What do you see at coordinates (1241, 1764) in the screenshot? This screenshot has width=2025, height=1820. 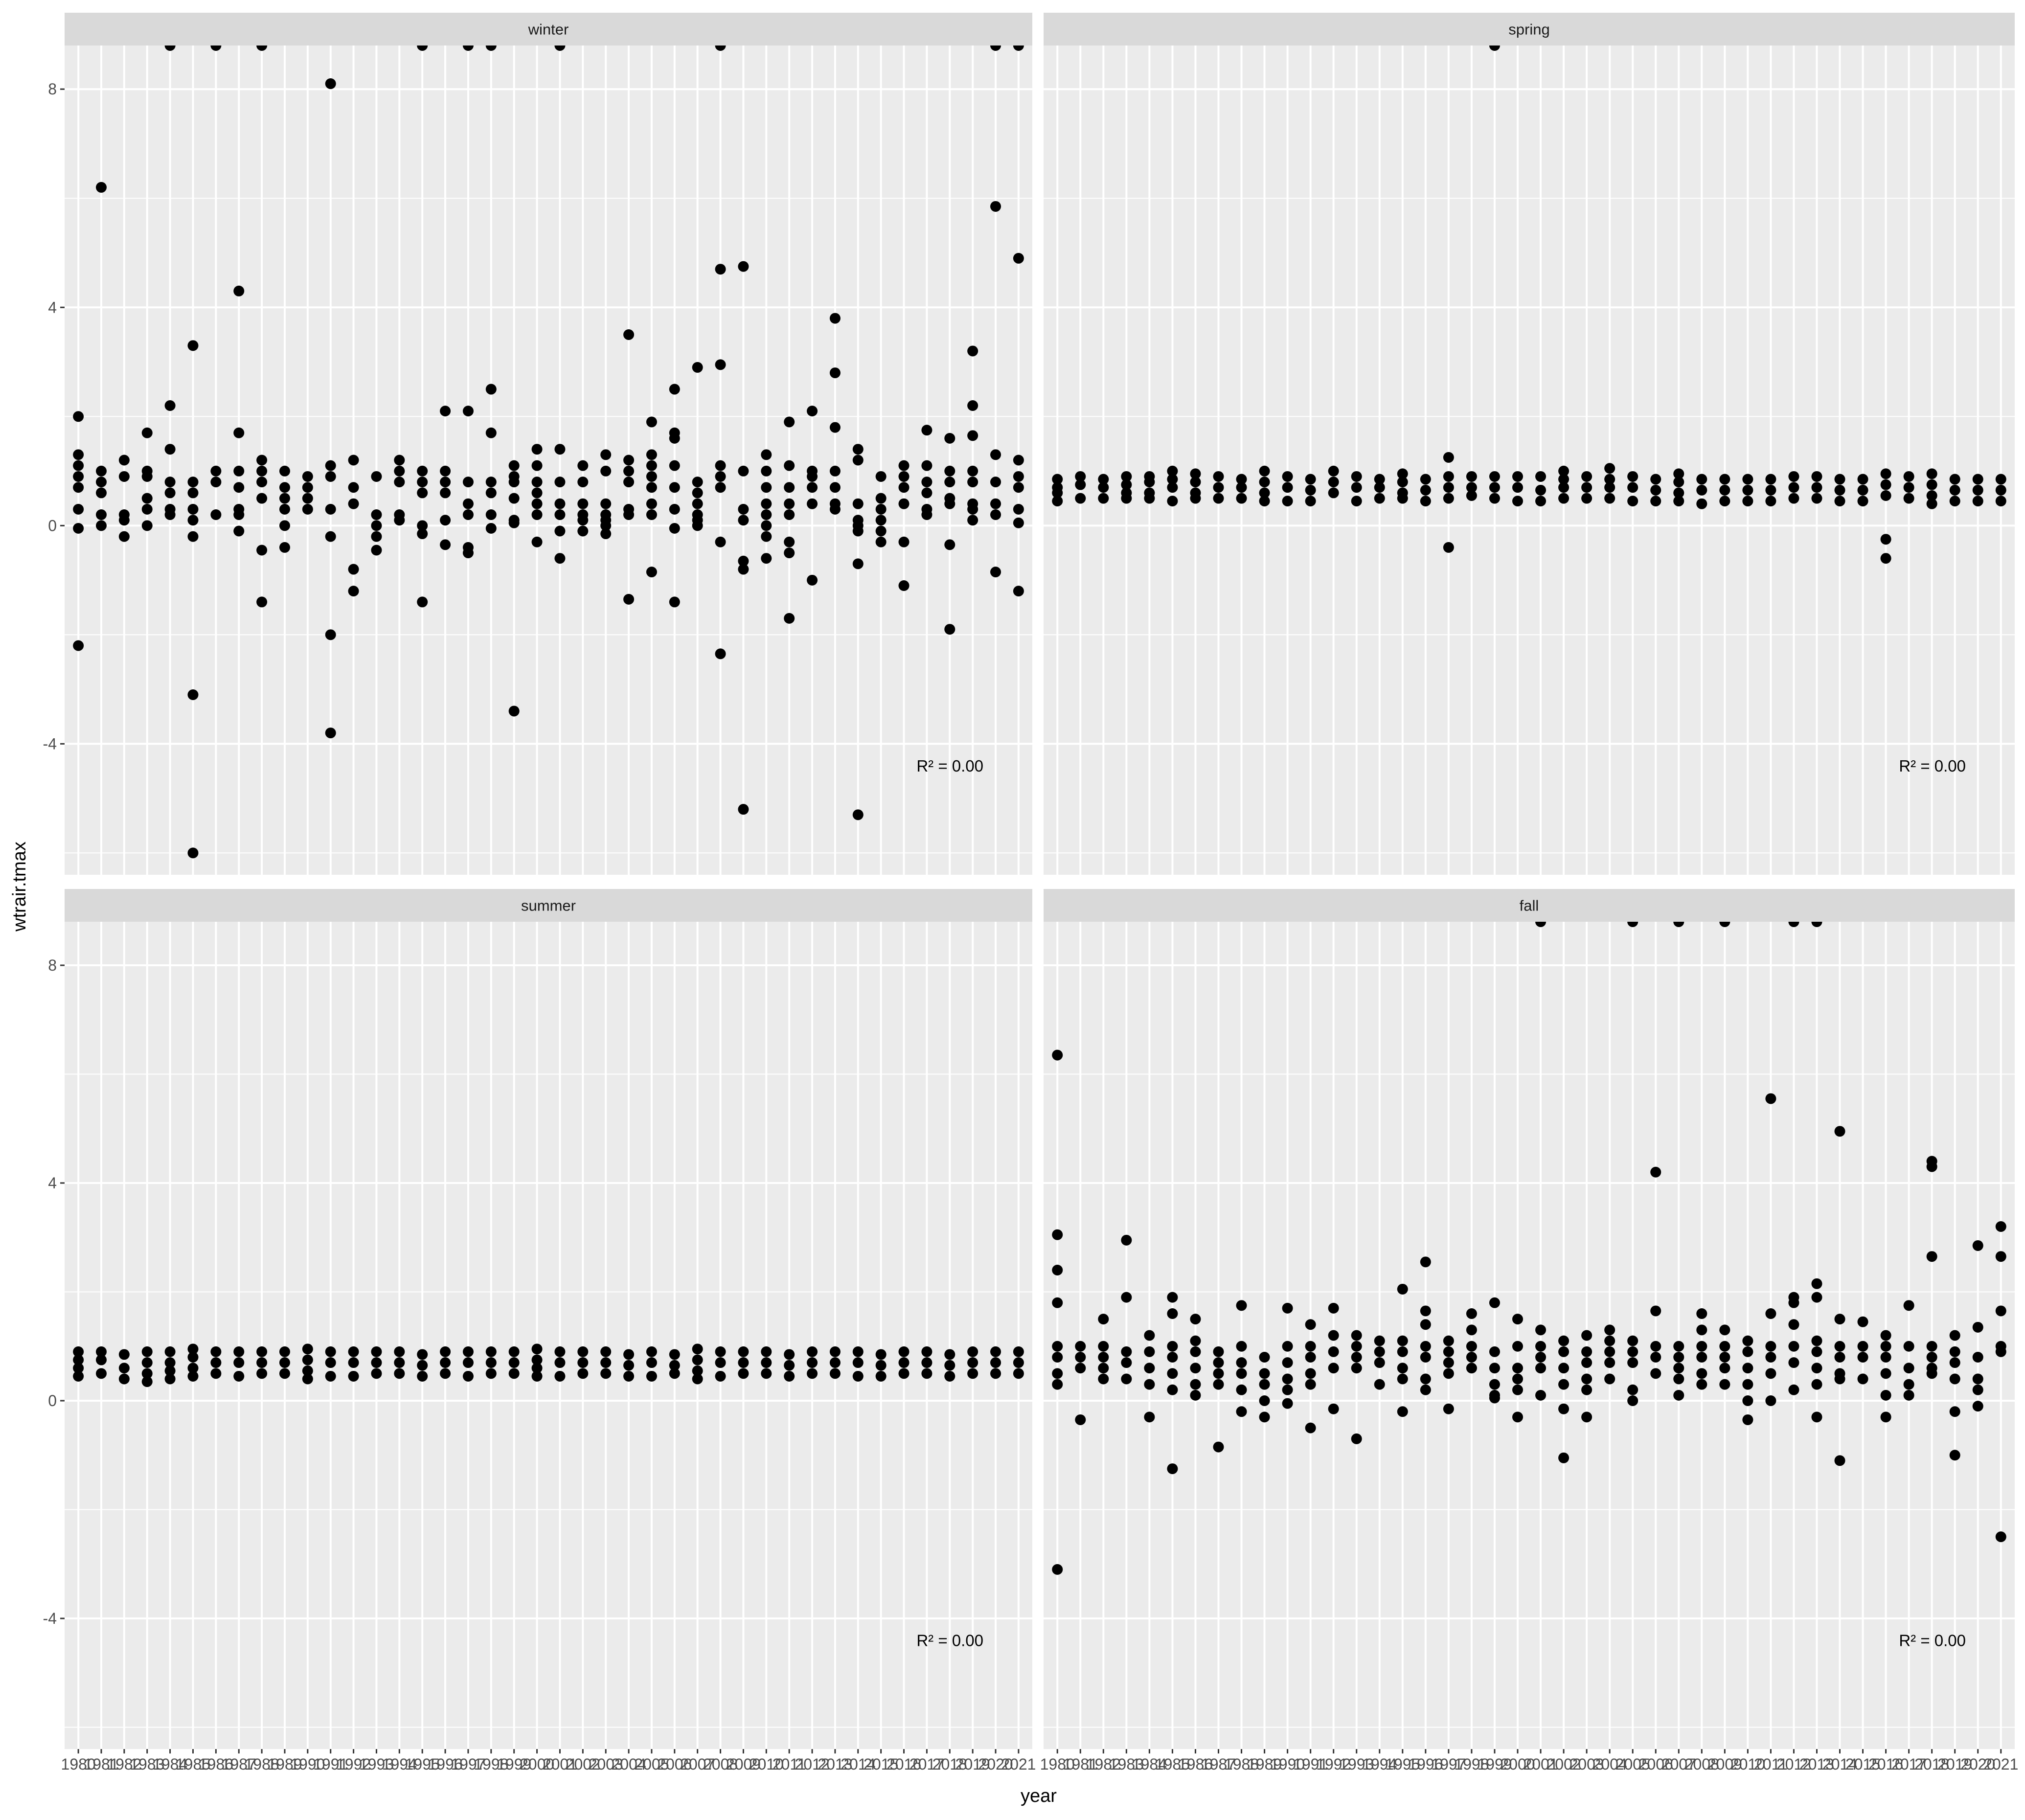 I see `x-tick-label: 1988` at bounding box center [1241, 1764].